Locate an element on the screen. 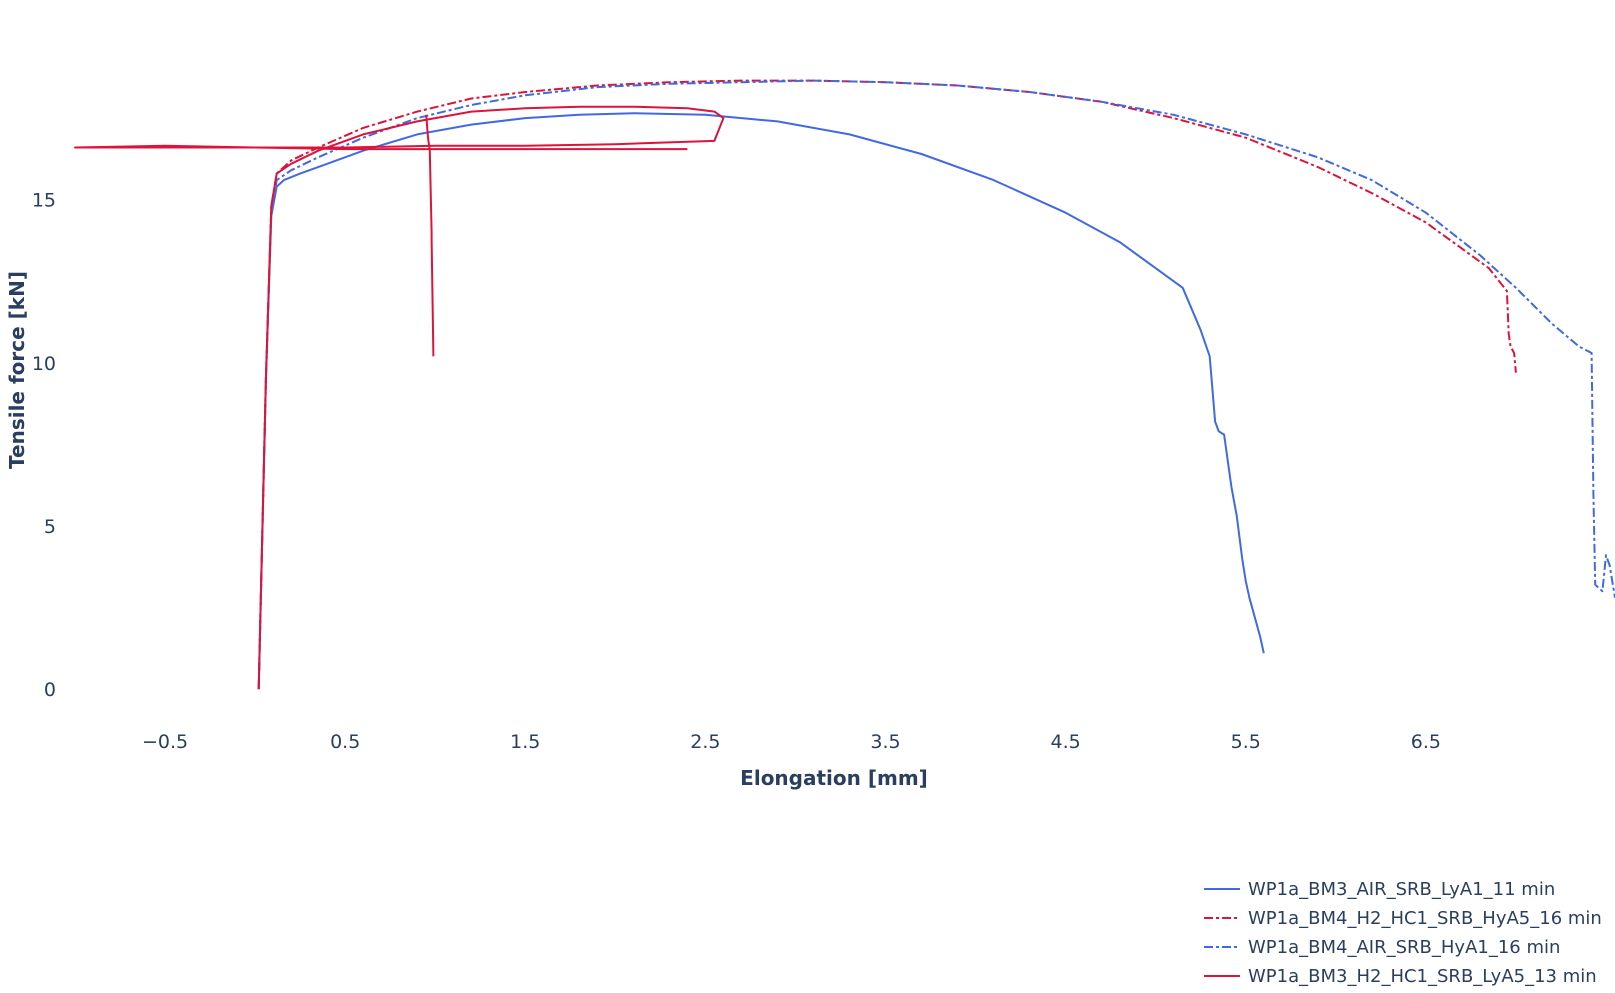 The image size is (1615, 993). legend-label: WP1a_BM3_H2_HC1_SRB_LyA5_13 min is located at coordinates (1422, 976).